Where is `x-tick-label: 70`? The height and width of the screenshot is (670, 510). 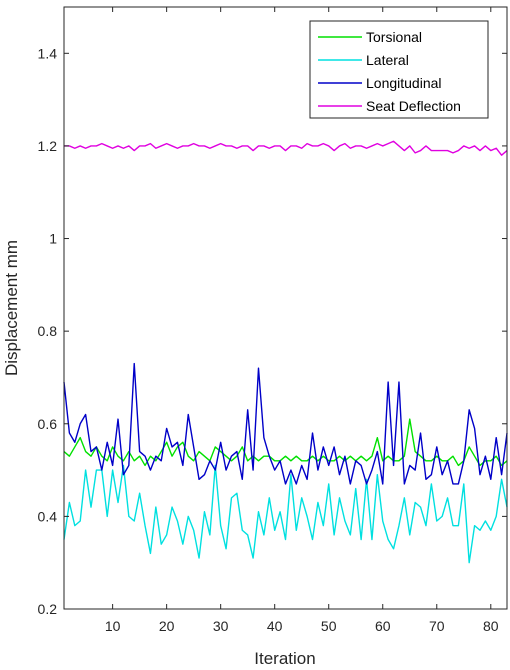 x-tick-label: 70 is located at coordinates (437, 626).